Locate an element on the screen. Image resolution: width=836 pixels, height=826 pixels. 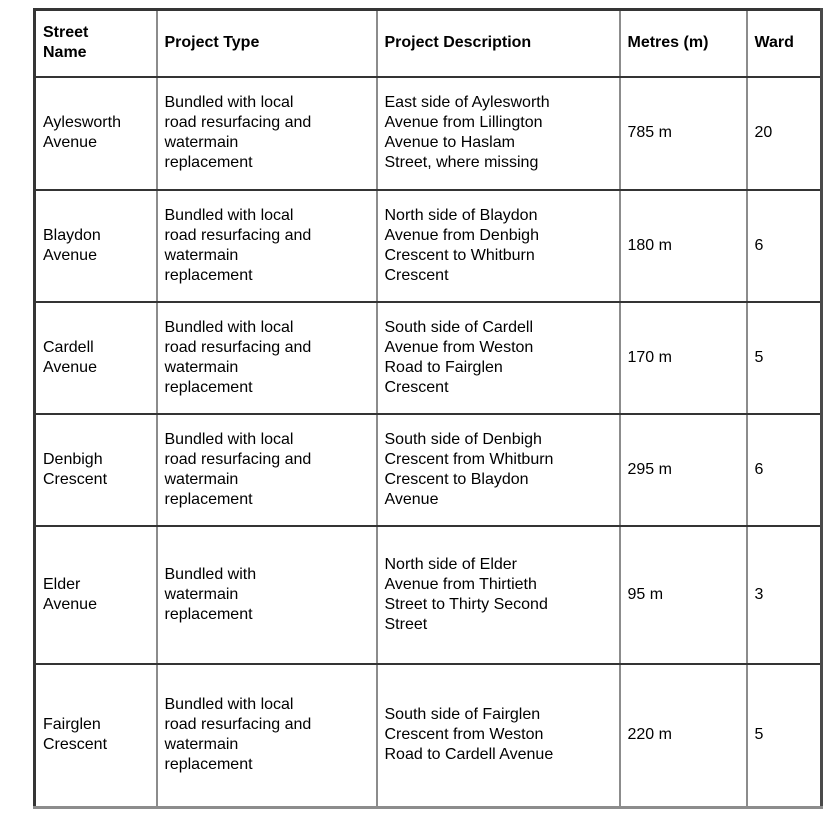
street-name-cell: Fairglen Crescent is located at coordinates (95, 735).